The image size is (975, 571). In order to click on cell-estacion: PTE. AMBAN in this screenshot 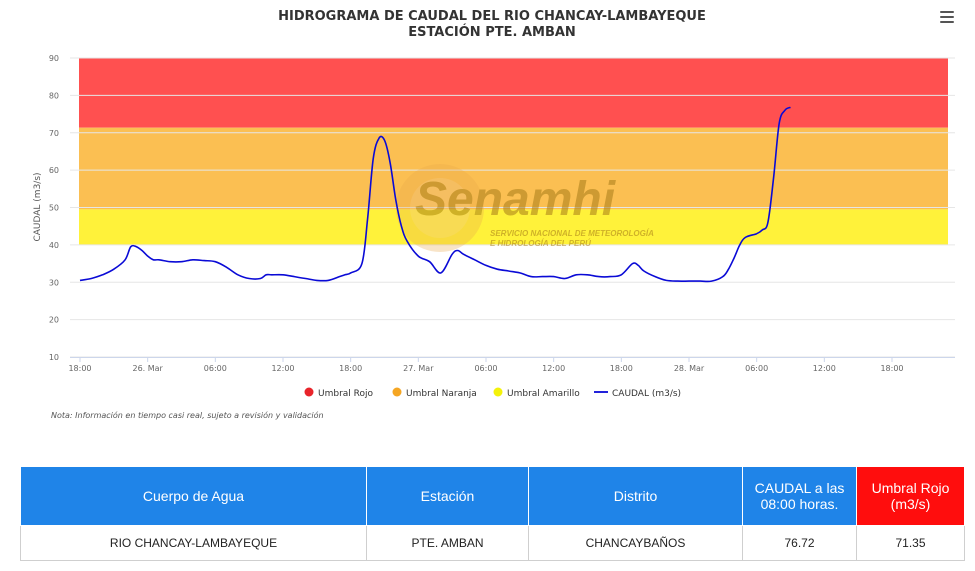, I will do `click(447, 543)`.